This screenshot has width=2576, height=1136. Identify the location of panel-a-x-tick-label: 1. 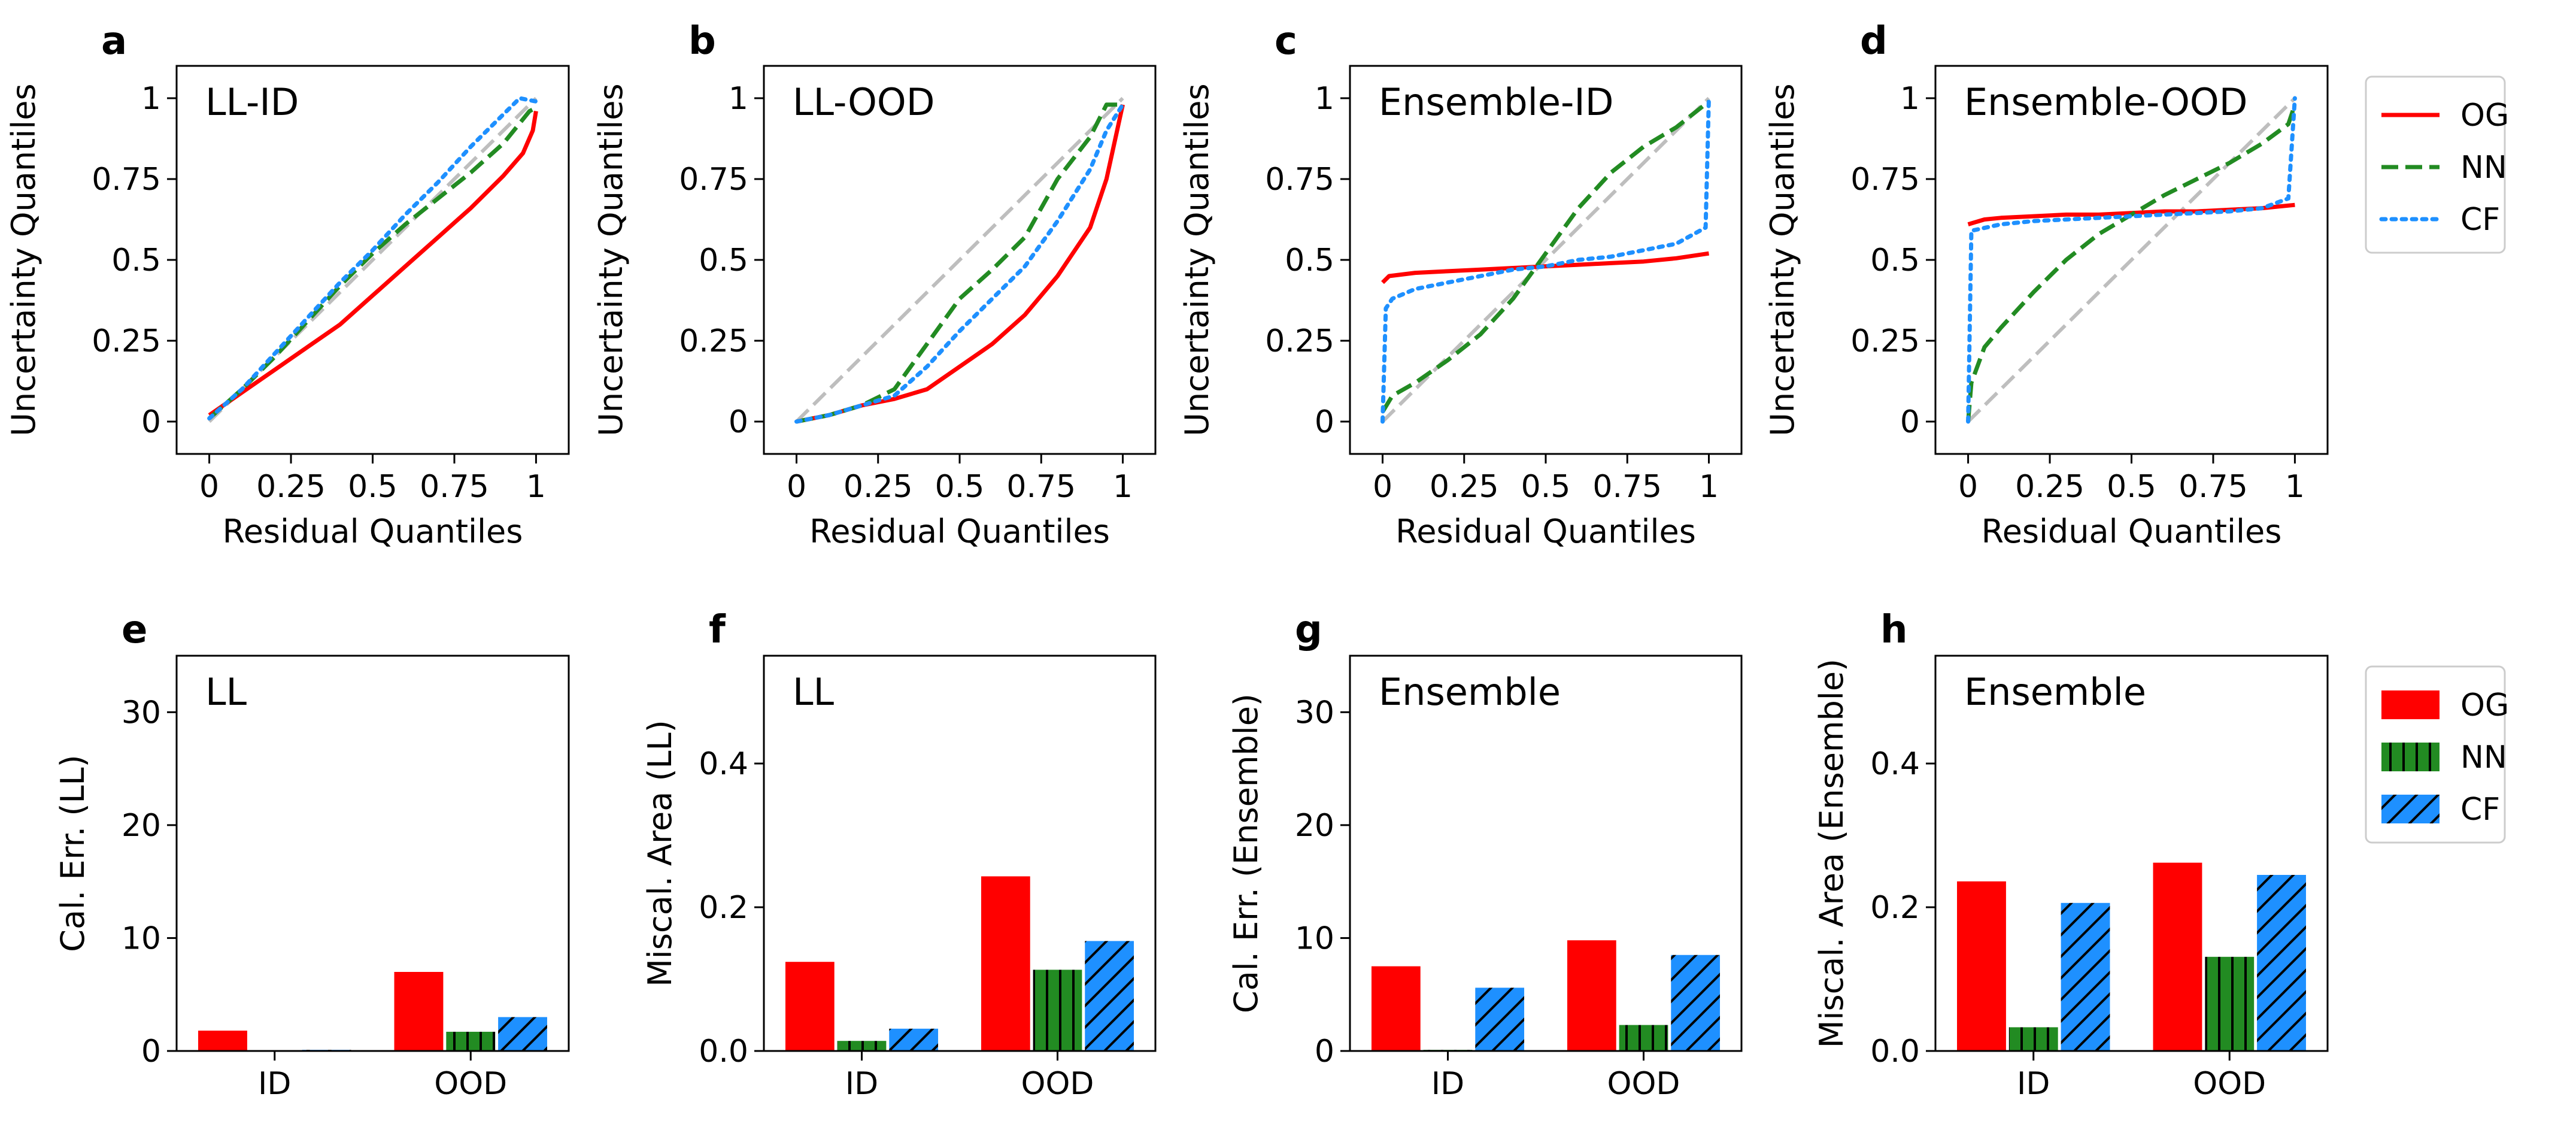
(536, 487).